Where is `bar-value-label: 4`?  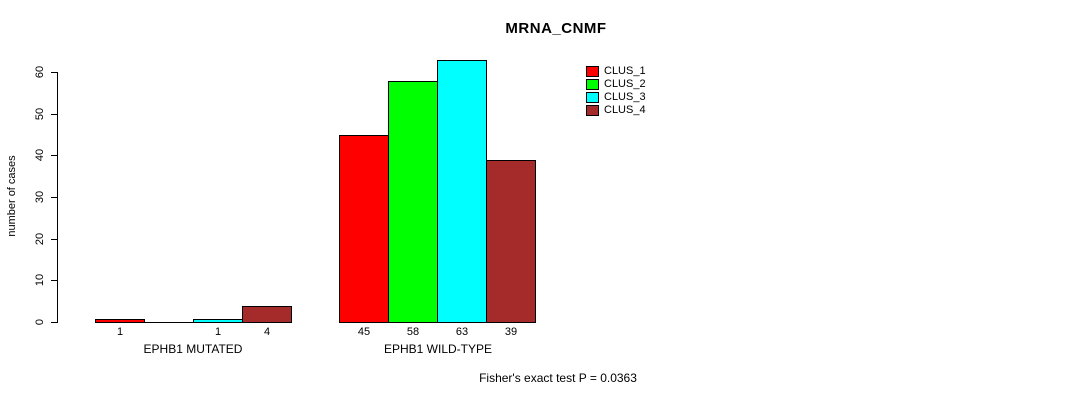 bar-value-label: 4 is located at coordinates (267, 332).